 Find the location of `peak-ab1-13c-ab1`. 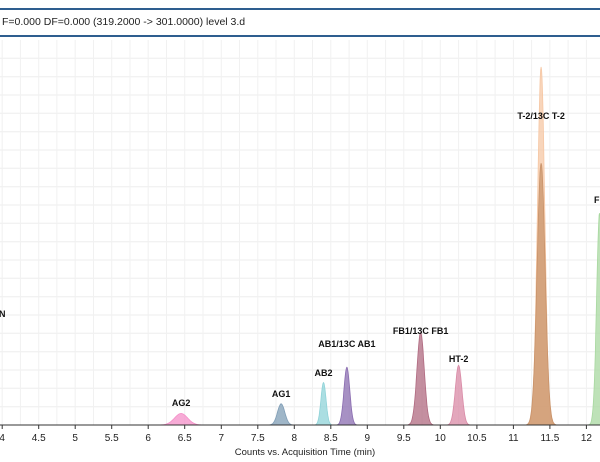

peak-ab1-13c-ab1 is located at coordinates (347, 396).